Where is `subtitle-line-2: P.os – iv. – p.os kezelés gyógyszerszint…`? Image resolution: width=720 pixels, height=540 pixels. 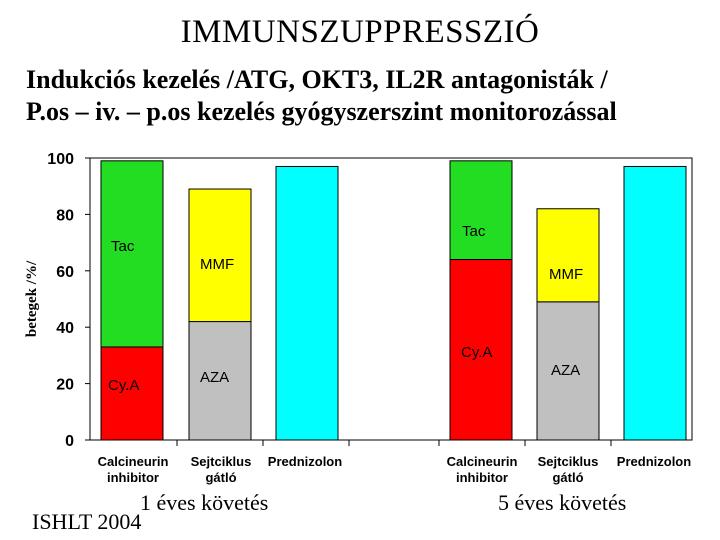
subtitle-line-2: P.os – iv. – p.os kezelés gyógyszerszint… is located at coordinates (321, 111).